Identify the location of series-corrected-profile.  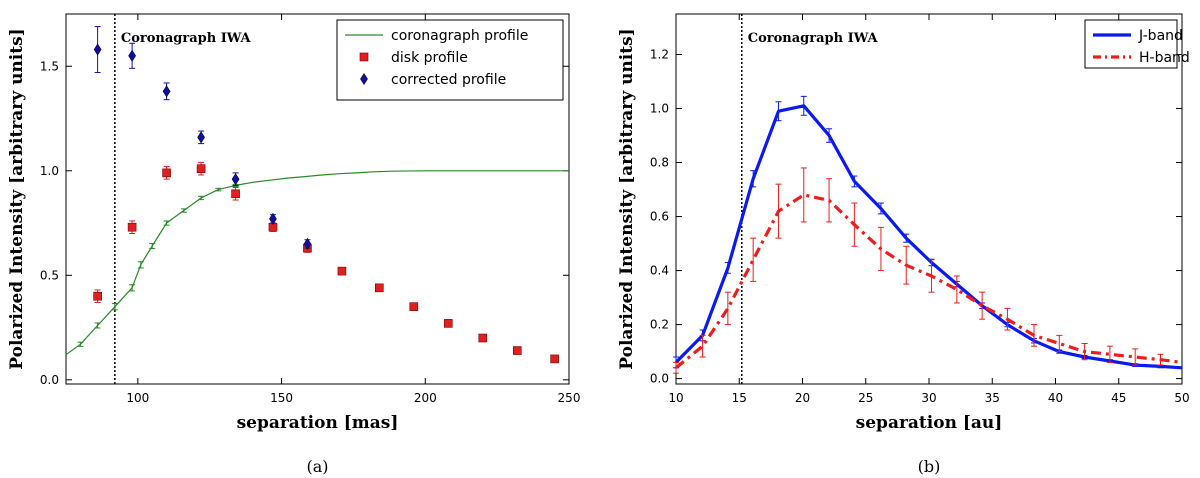
(202, 138).